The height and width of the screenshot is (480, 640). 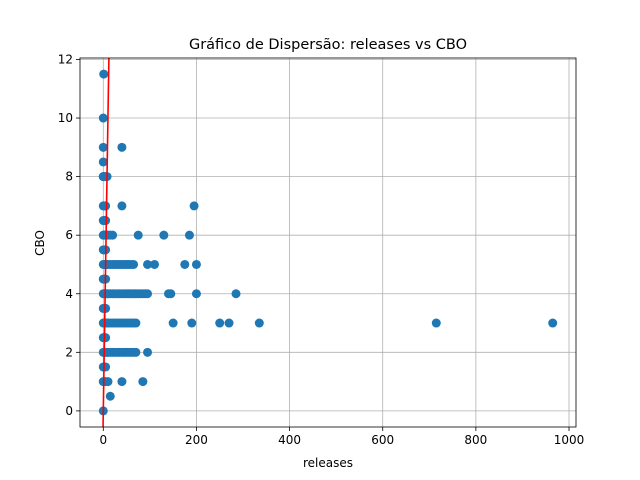 I want to click on y-axis-label: CBO, so click(x=40, y=243).